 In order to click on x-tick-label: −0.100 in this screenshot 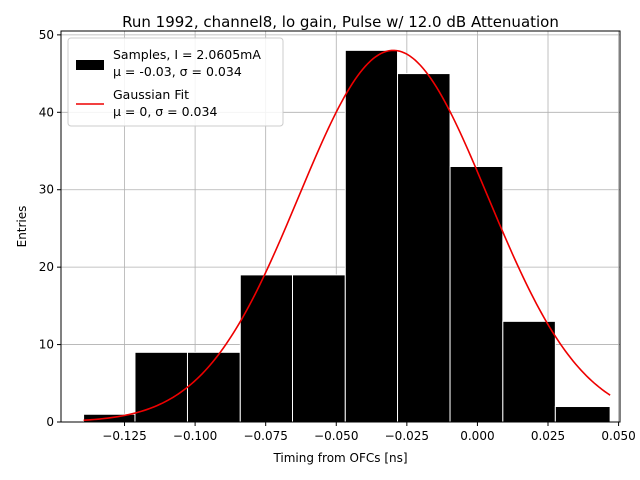, I will do `click(195, 436)`.